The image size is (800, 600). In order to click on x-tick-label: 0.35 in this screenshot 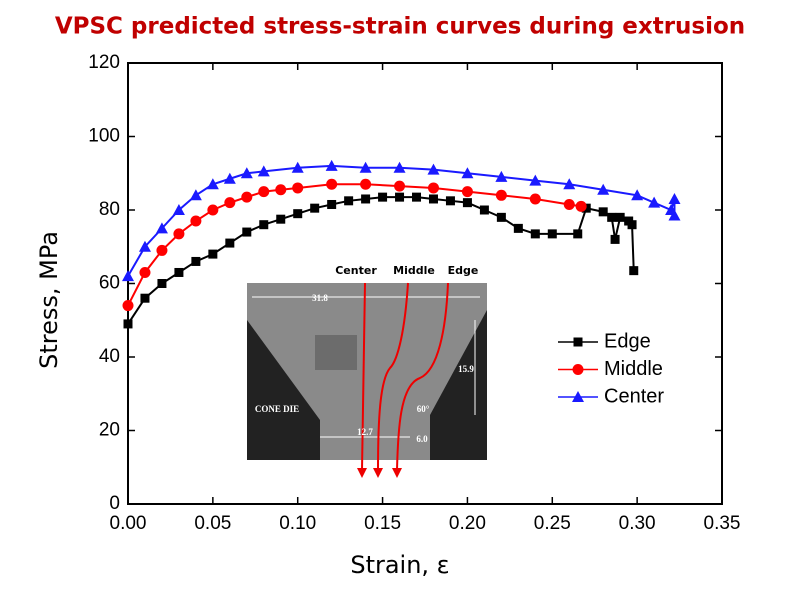, I will do `click(722, 523)`.